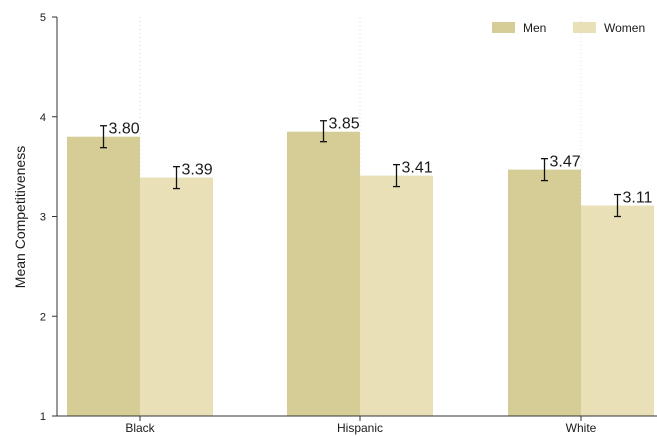 This screenshot has height=437, width=657. What do you see at coordinates (503, 27) in the screenshot?
I see `legend-swatch-men` at bounding box center [503, 27].